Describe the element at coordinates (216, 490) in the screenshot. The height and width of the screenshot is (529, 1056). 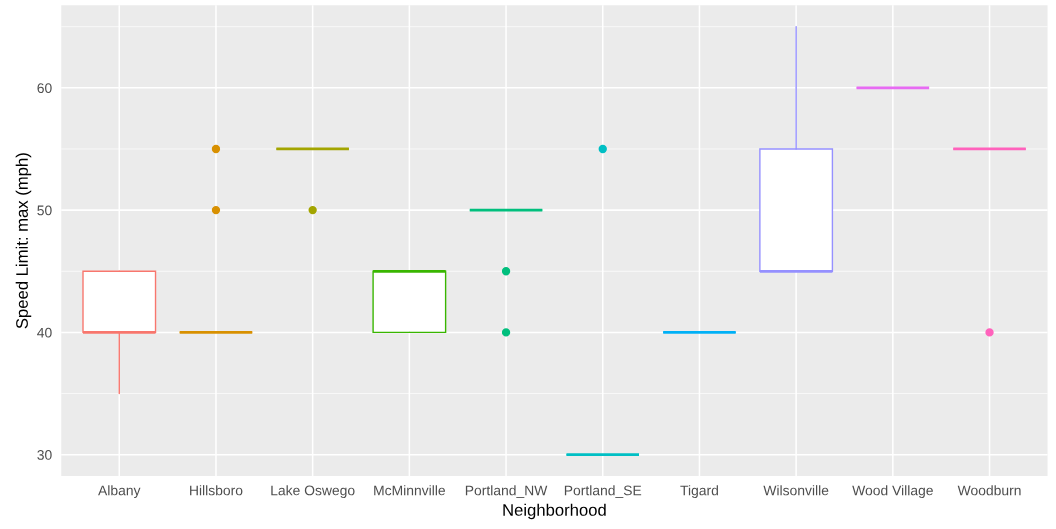
I see `x-tick-label: Hillsboro` at that location.